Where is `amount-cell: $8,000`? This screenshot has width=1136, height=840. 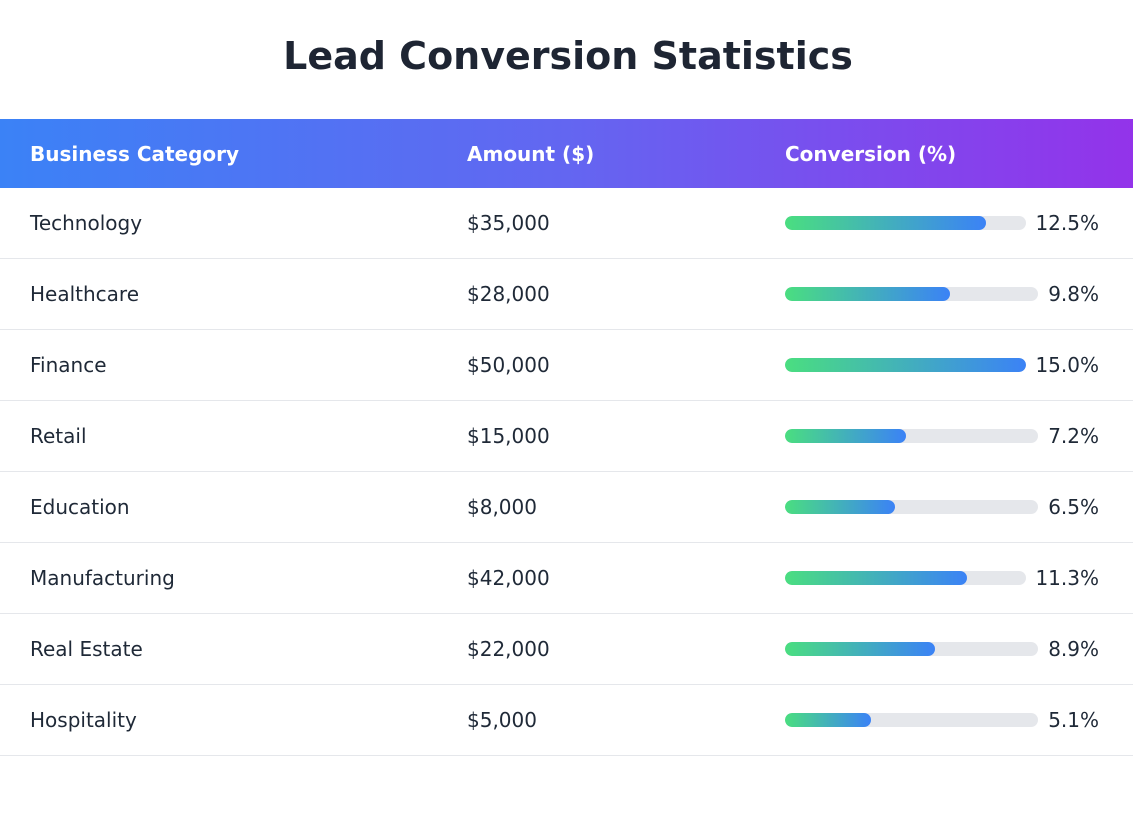 amount-cell: $8,000 is located at coordinates (502, 507).